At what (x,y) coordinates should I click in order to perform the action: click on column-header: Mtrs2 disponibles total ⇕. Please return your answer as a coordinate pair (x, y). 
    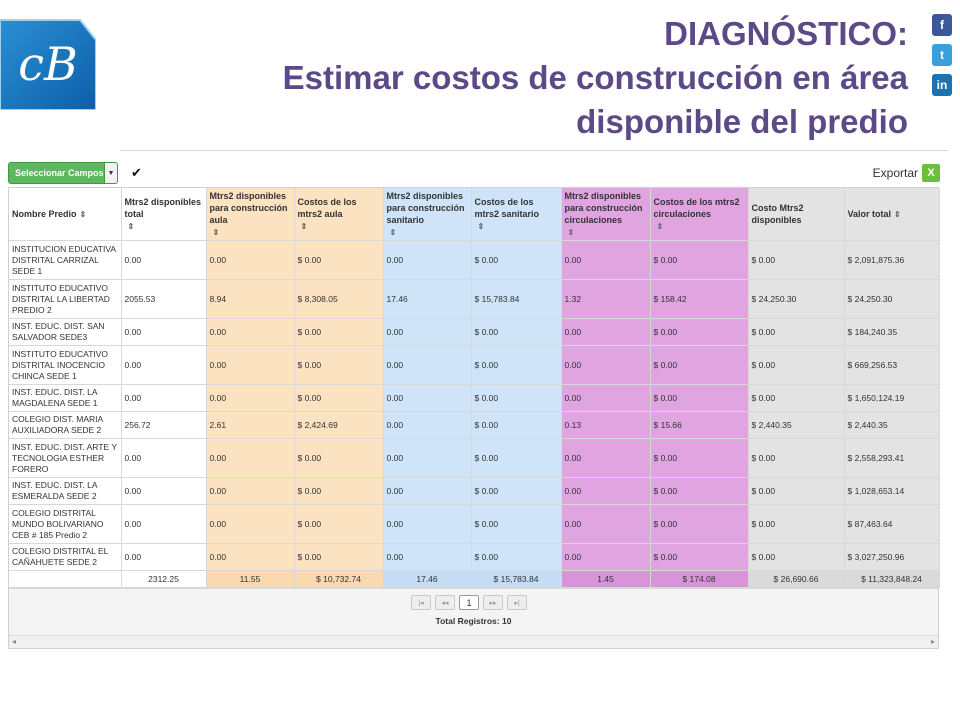
    Looking at the image, I should click on (164, 214).